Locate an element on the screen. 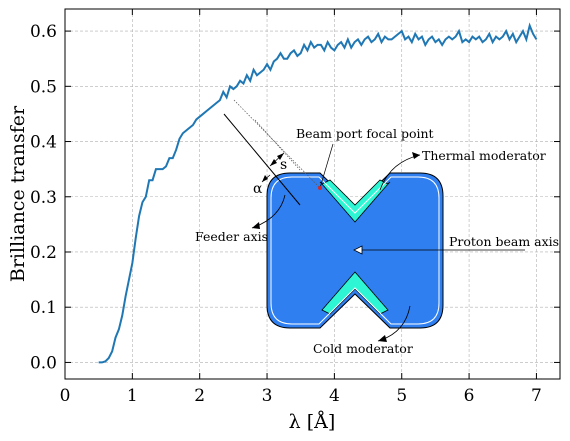  y-tick-label: 0.6 is located at coordinates (43, 32).